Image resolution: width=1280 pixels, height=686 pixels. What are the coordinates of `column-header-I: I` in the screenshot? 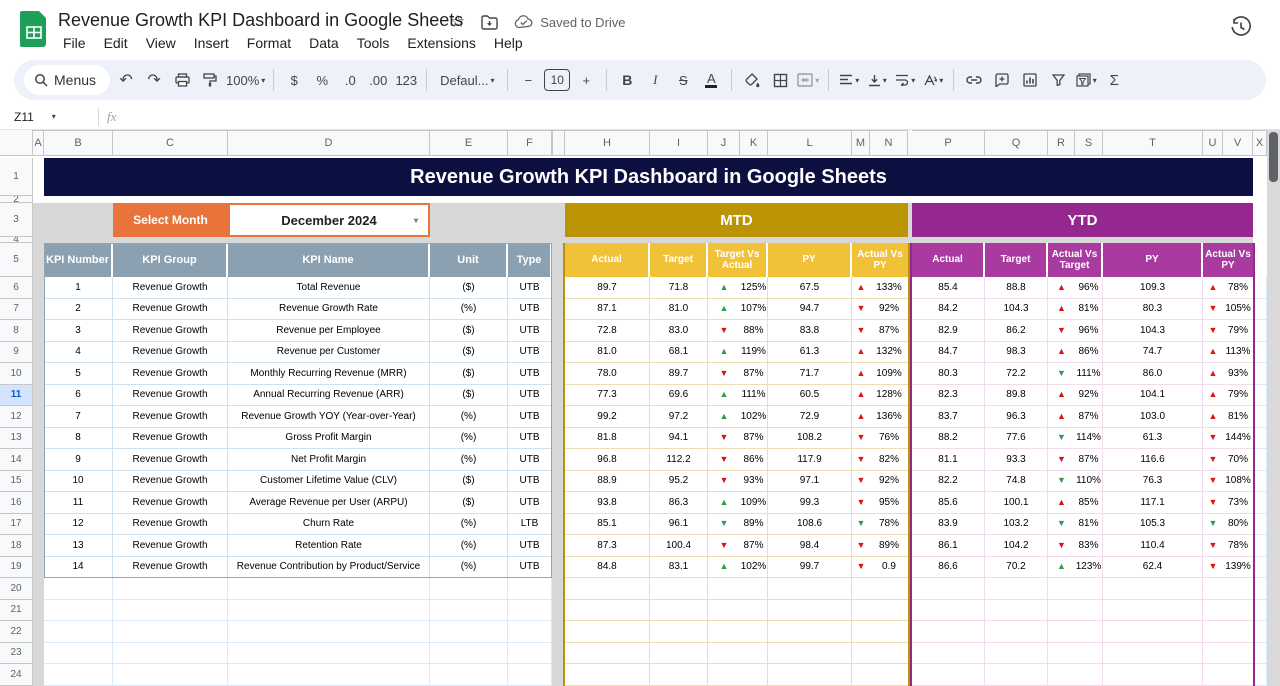 It's located at (679, 143).